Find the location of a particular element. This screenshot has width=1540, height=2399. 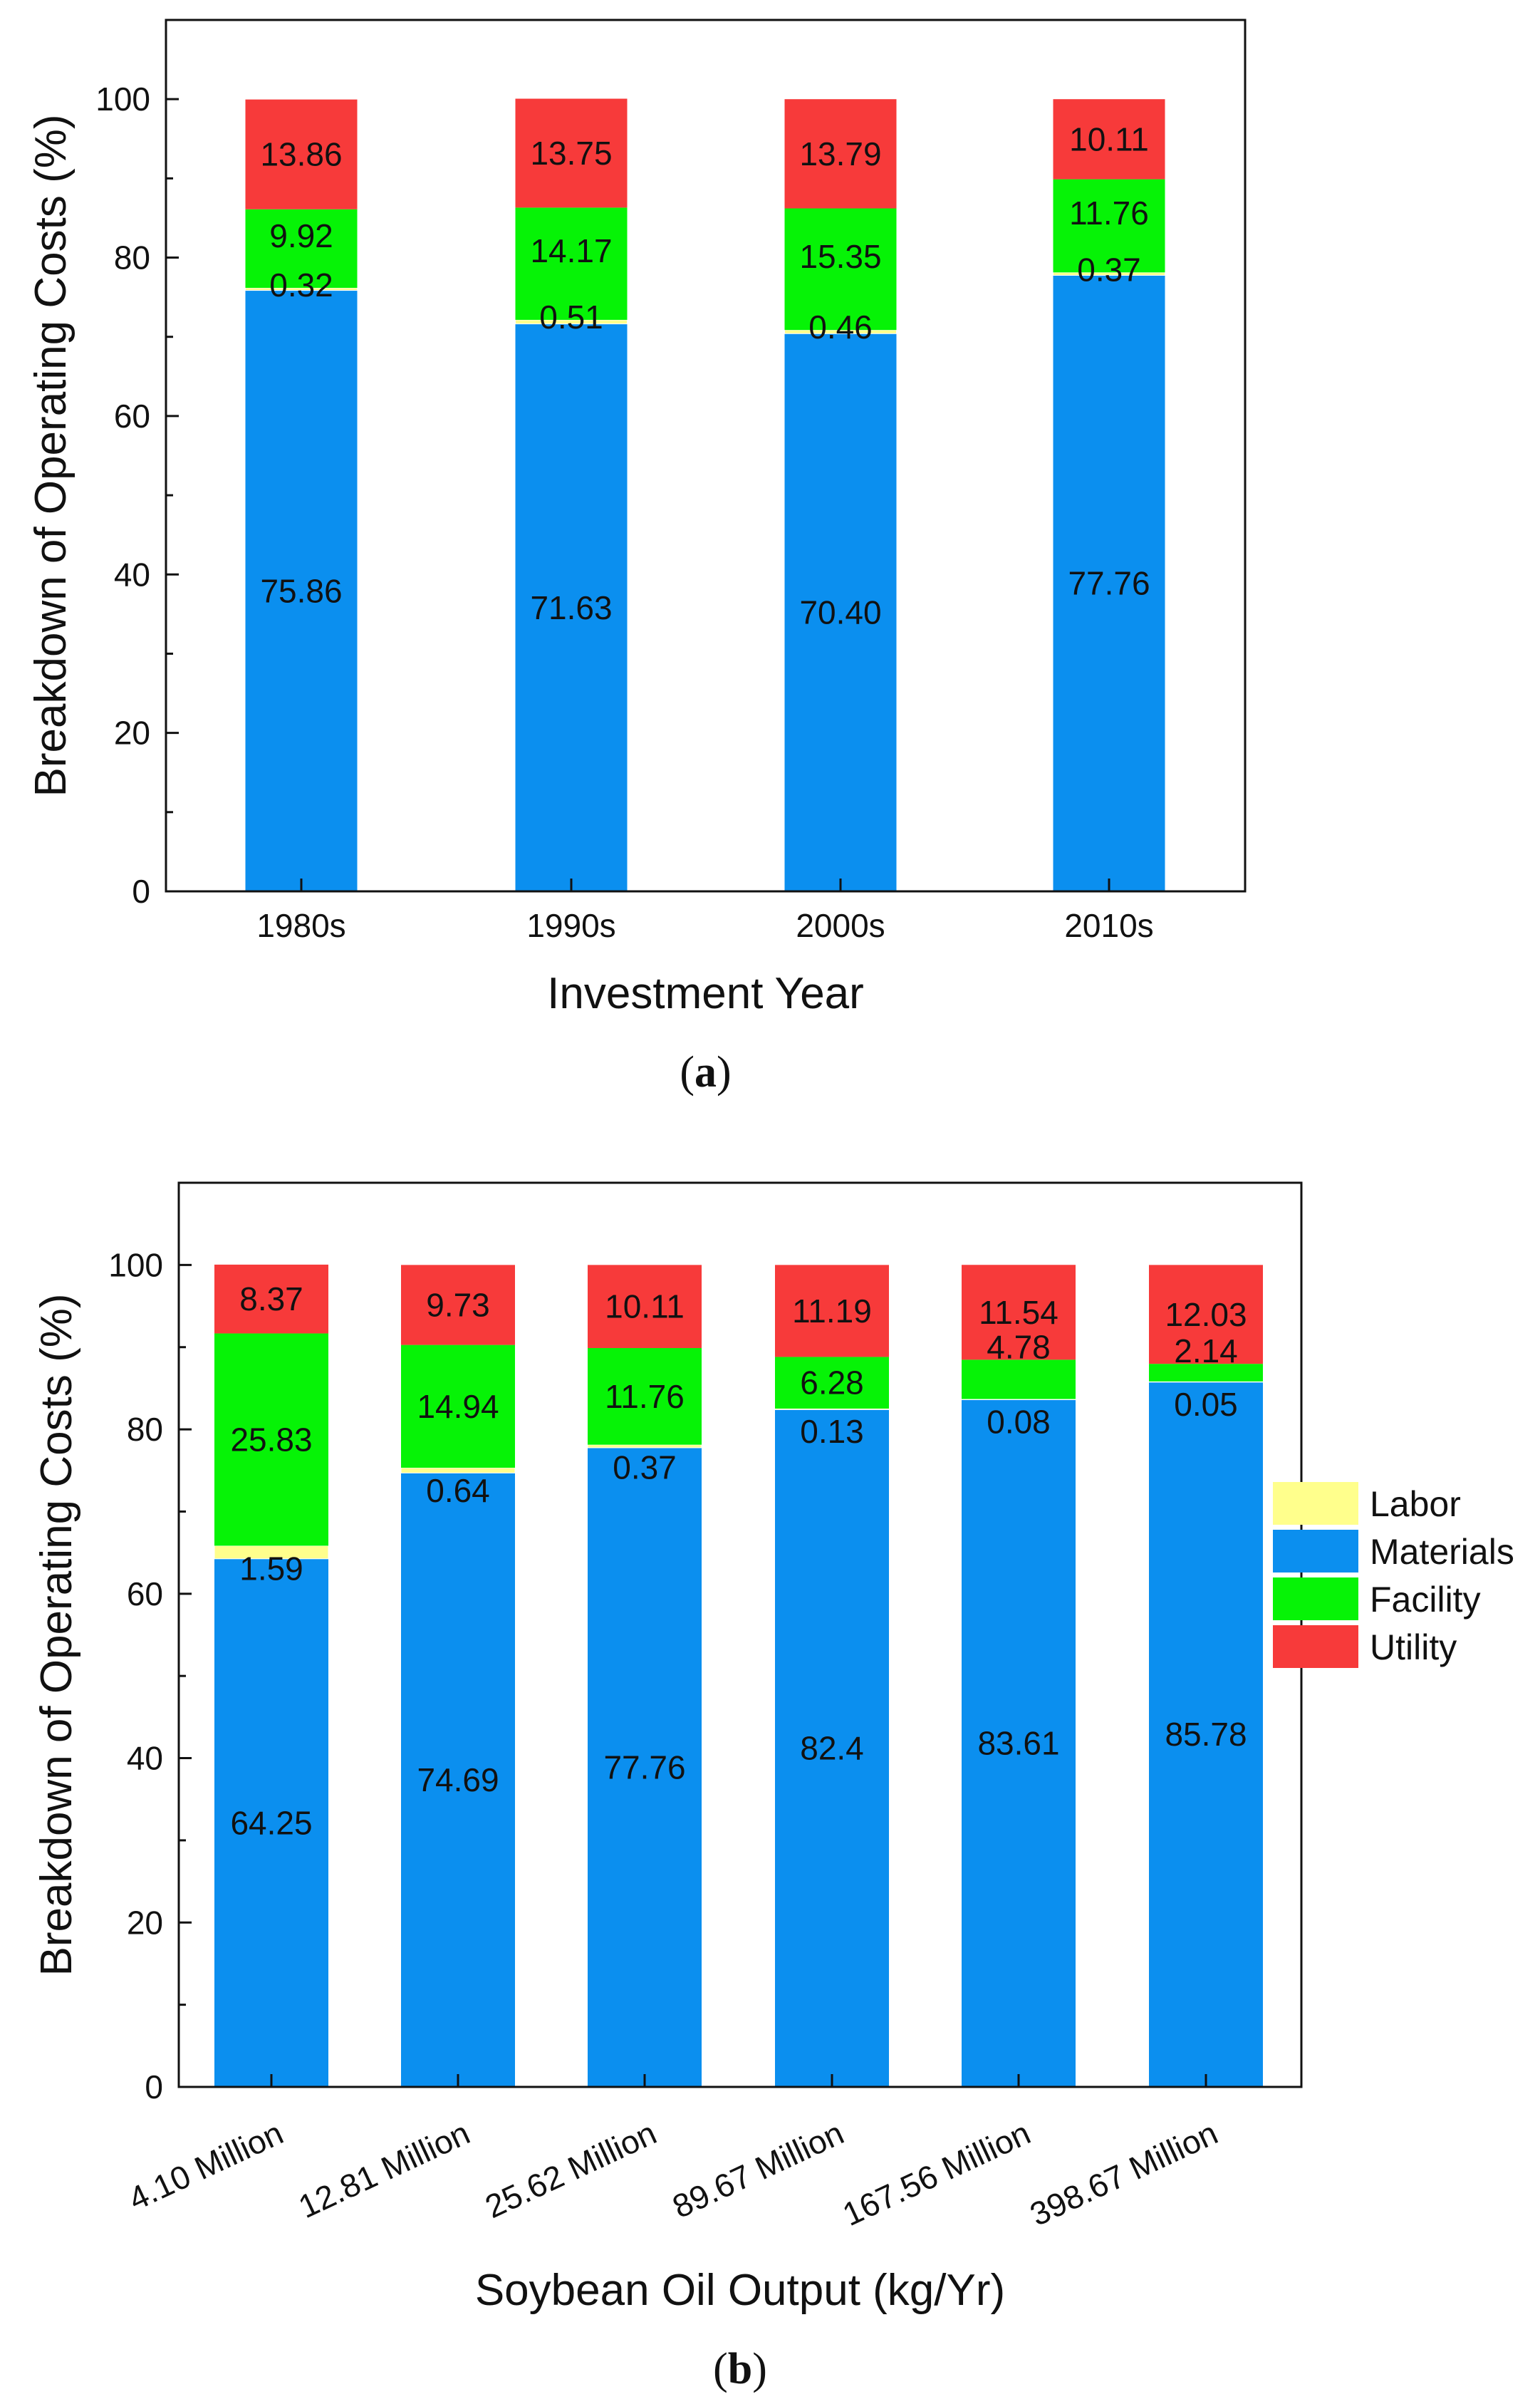

data-label-materials-3: 70.40 is located at coordinates (840, 612).